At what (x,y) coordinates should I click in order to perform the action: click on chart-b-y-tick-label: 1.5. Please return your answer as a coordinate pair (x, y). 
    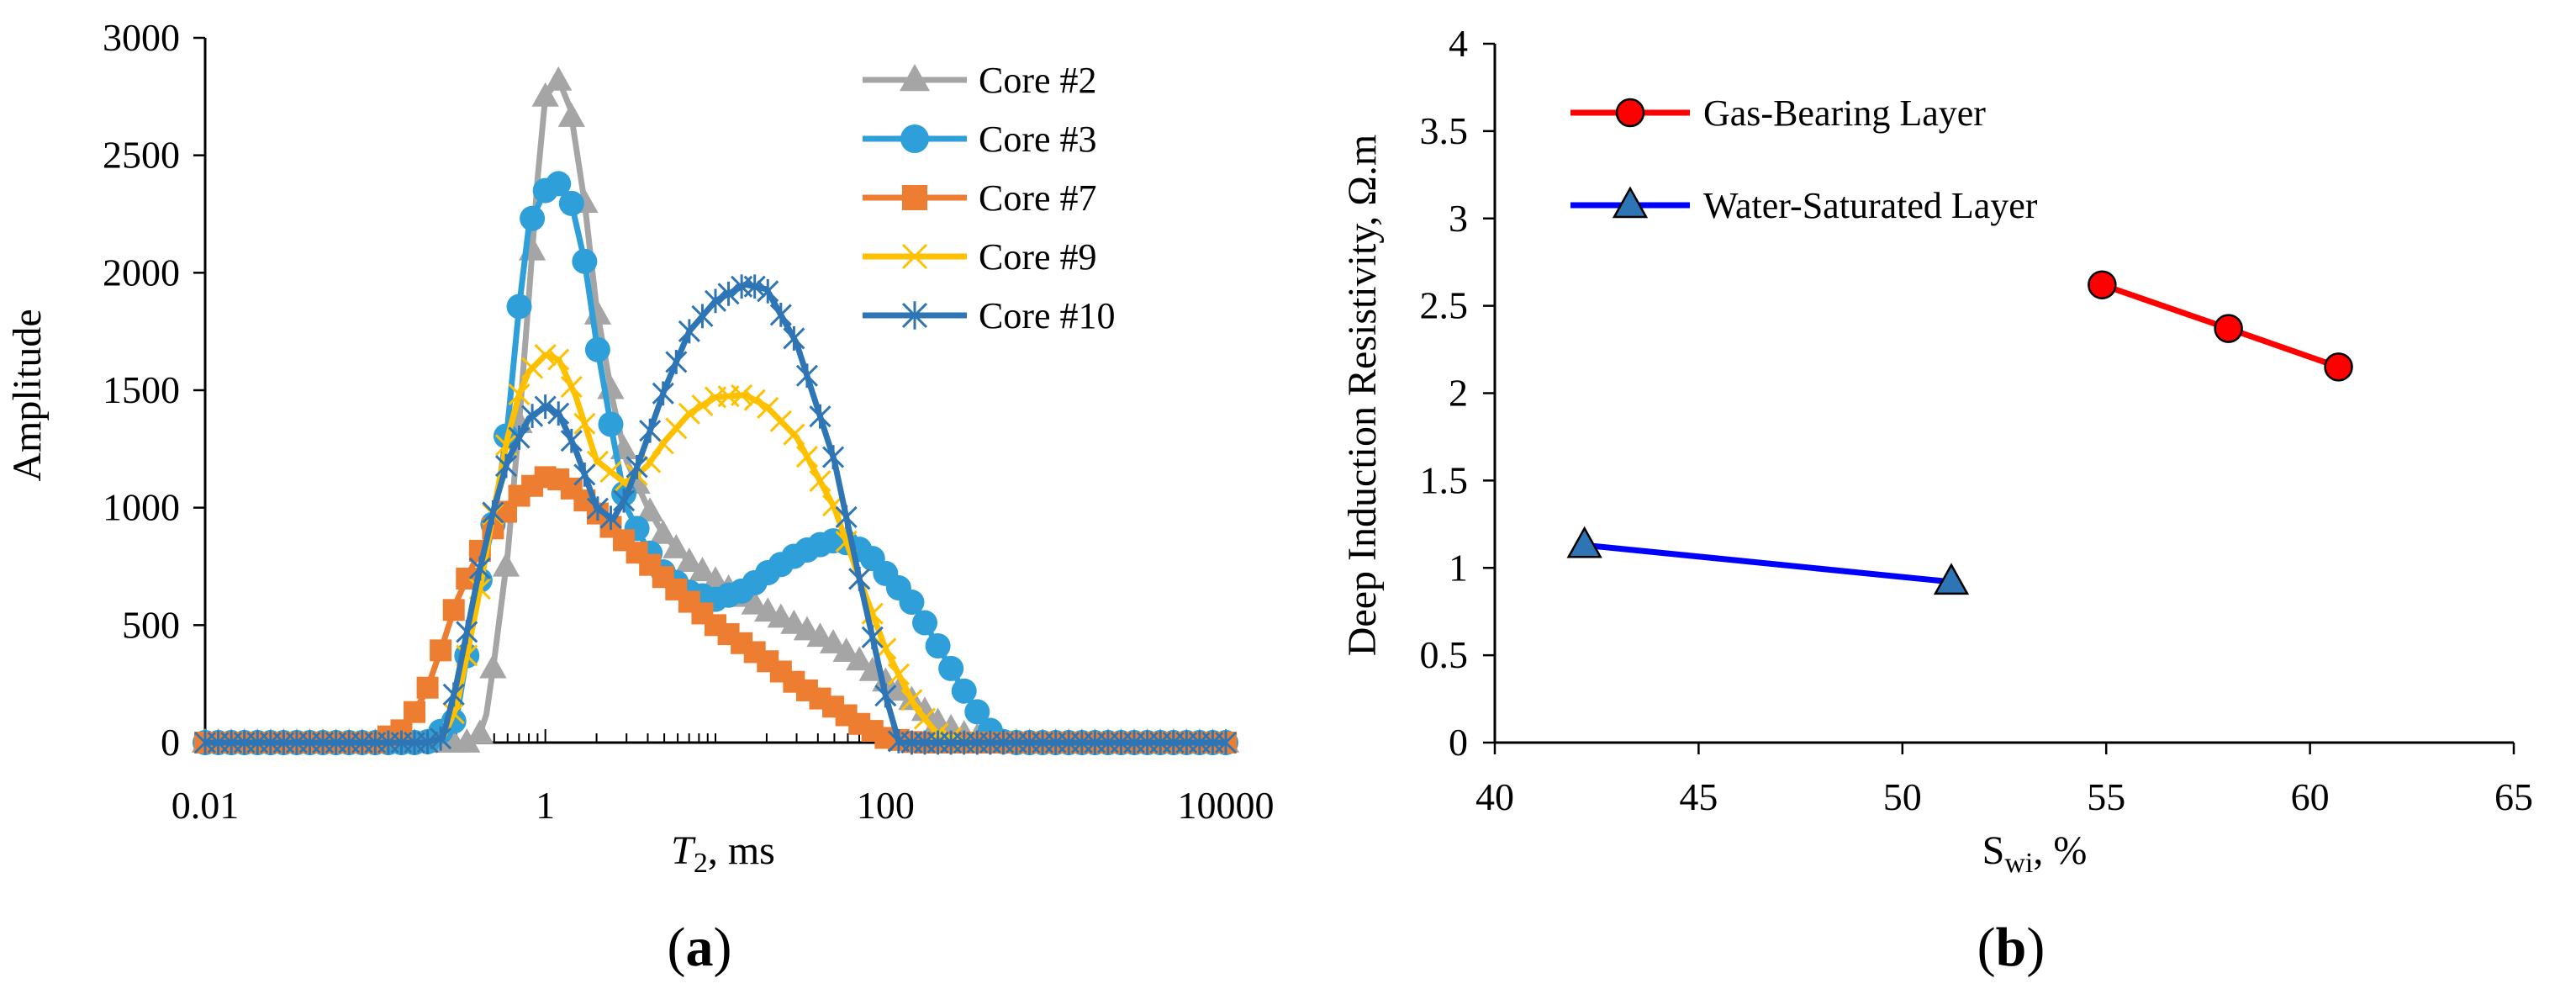
    Looking at the image, I should click on (1444, 479).